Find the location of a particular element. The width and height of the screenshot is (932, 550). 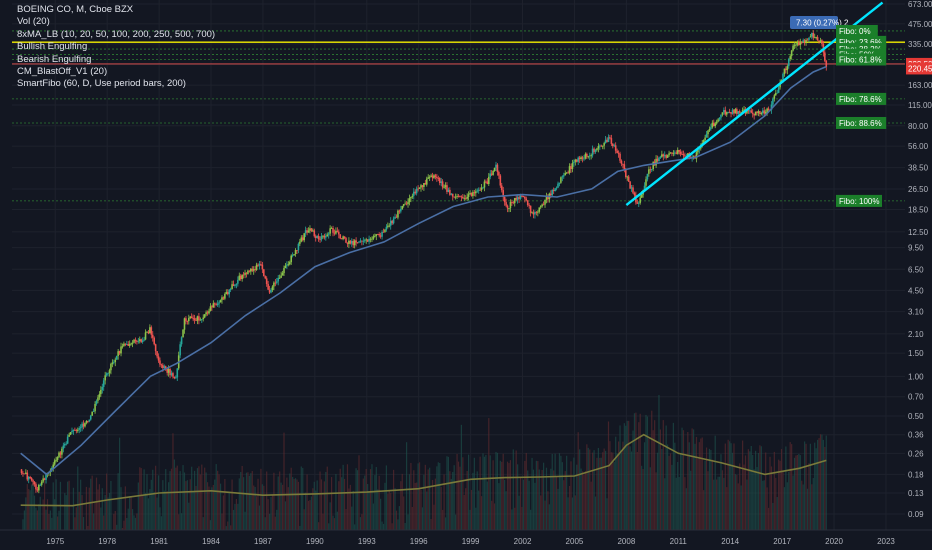

y-tick-label-7: 56.00 is located at coordinates (918, 146).